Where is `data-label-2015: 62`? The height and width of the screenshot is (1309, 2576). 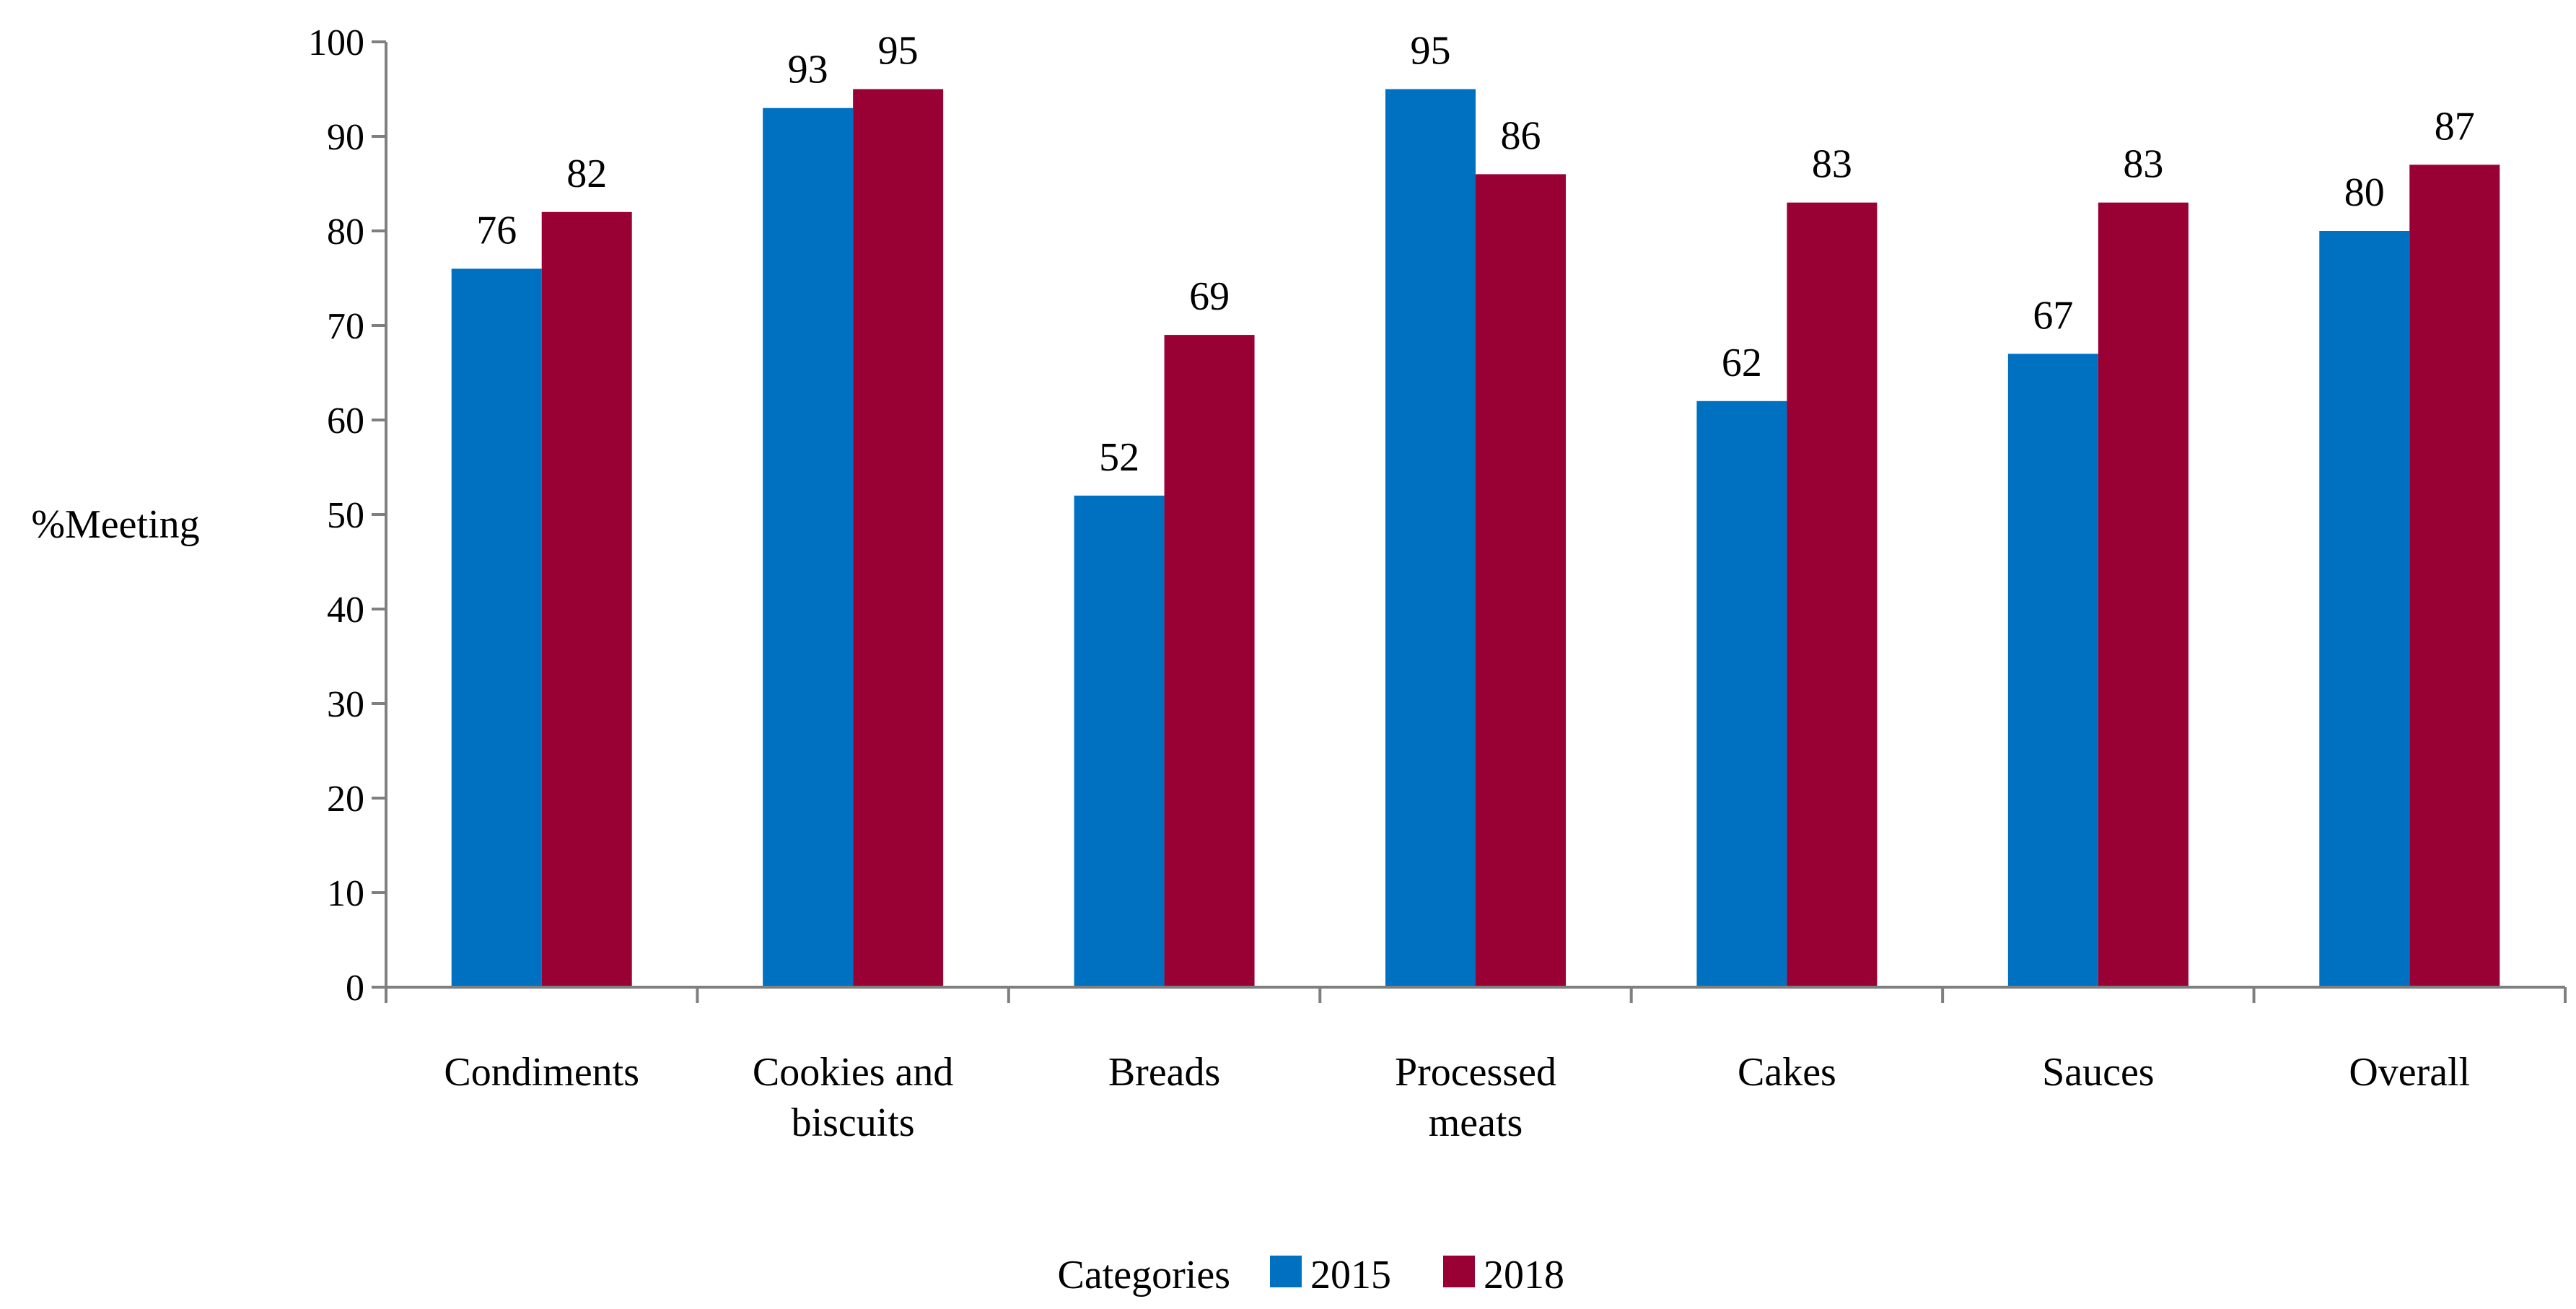
data-label-2015: 62 is located at coordinates (1742, 363).